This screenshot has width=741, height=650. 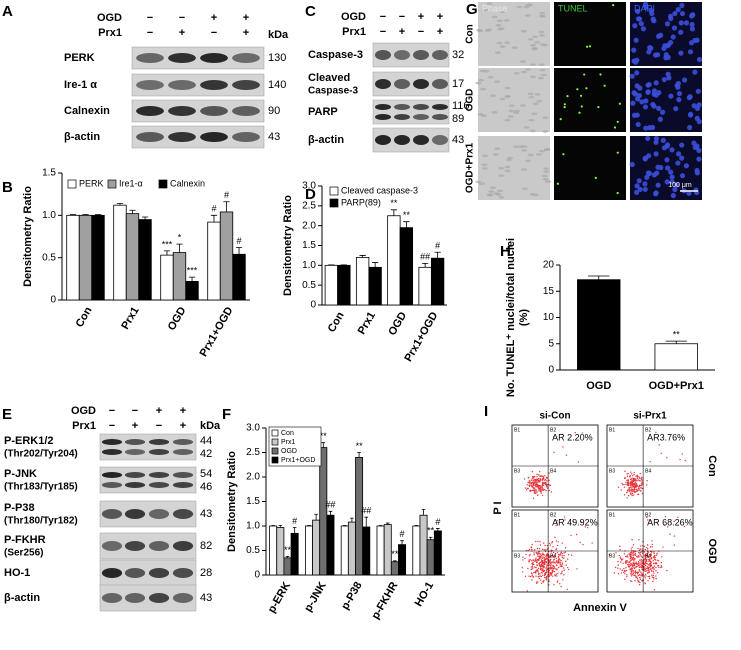 What do you see at coordinates (309, 225) in the screenshot?
I see `y-tick-label: 2.0` at bounding box center [309, 225].